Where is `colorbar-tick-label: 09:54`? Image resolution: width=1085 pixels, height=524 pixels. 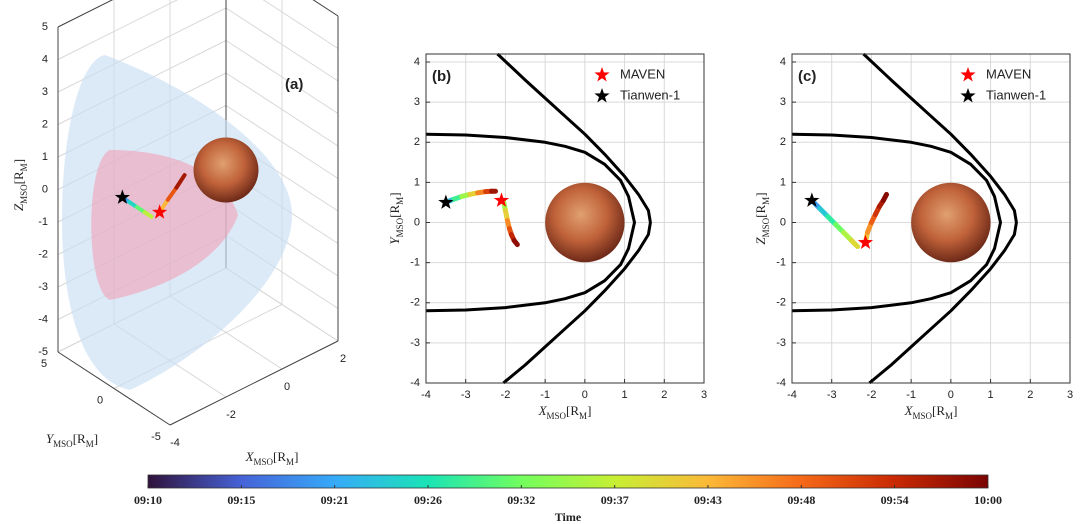
colorbar-tick-label: 09:54 is located at coordinates (895, 500).